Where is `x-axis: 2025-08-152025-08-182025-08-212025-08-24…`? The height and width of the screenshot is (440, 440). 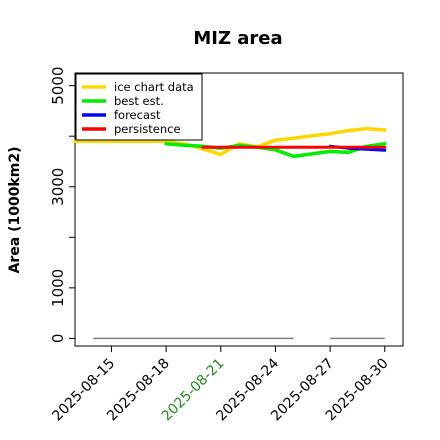
x-axis: 2025-08-152025-08-182025-08-212025-08-24… is located at coordinates (220, 385).